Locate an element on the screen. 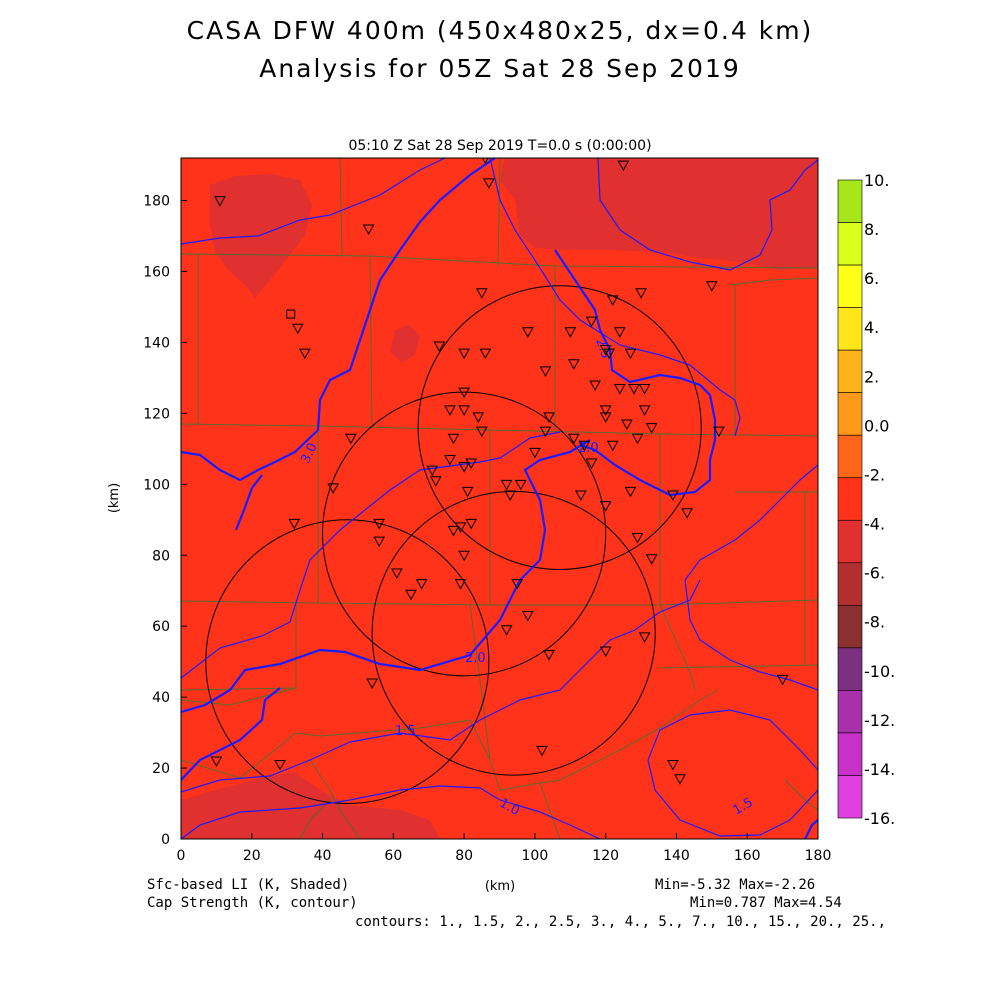  shaded-max: -2.26 is located at coordinates (794, 885).